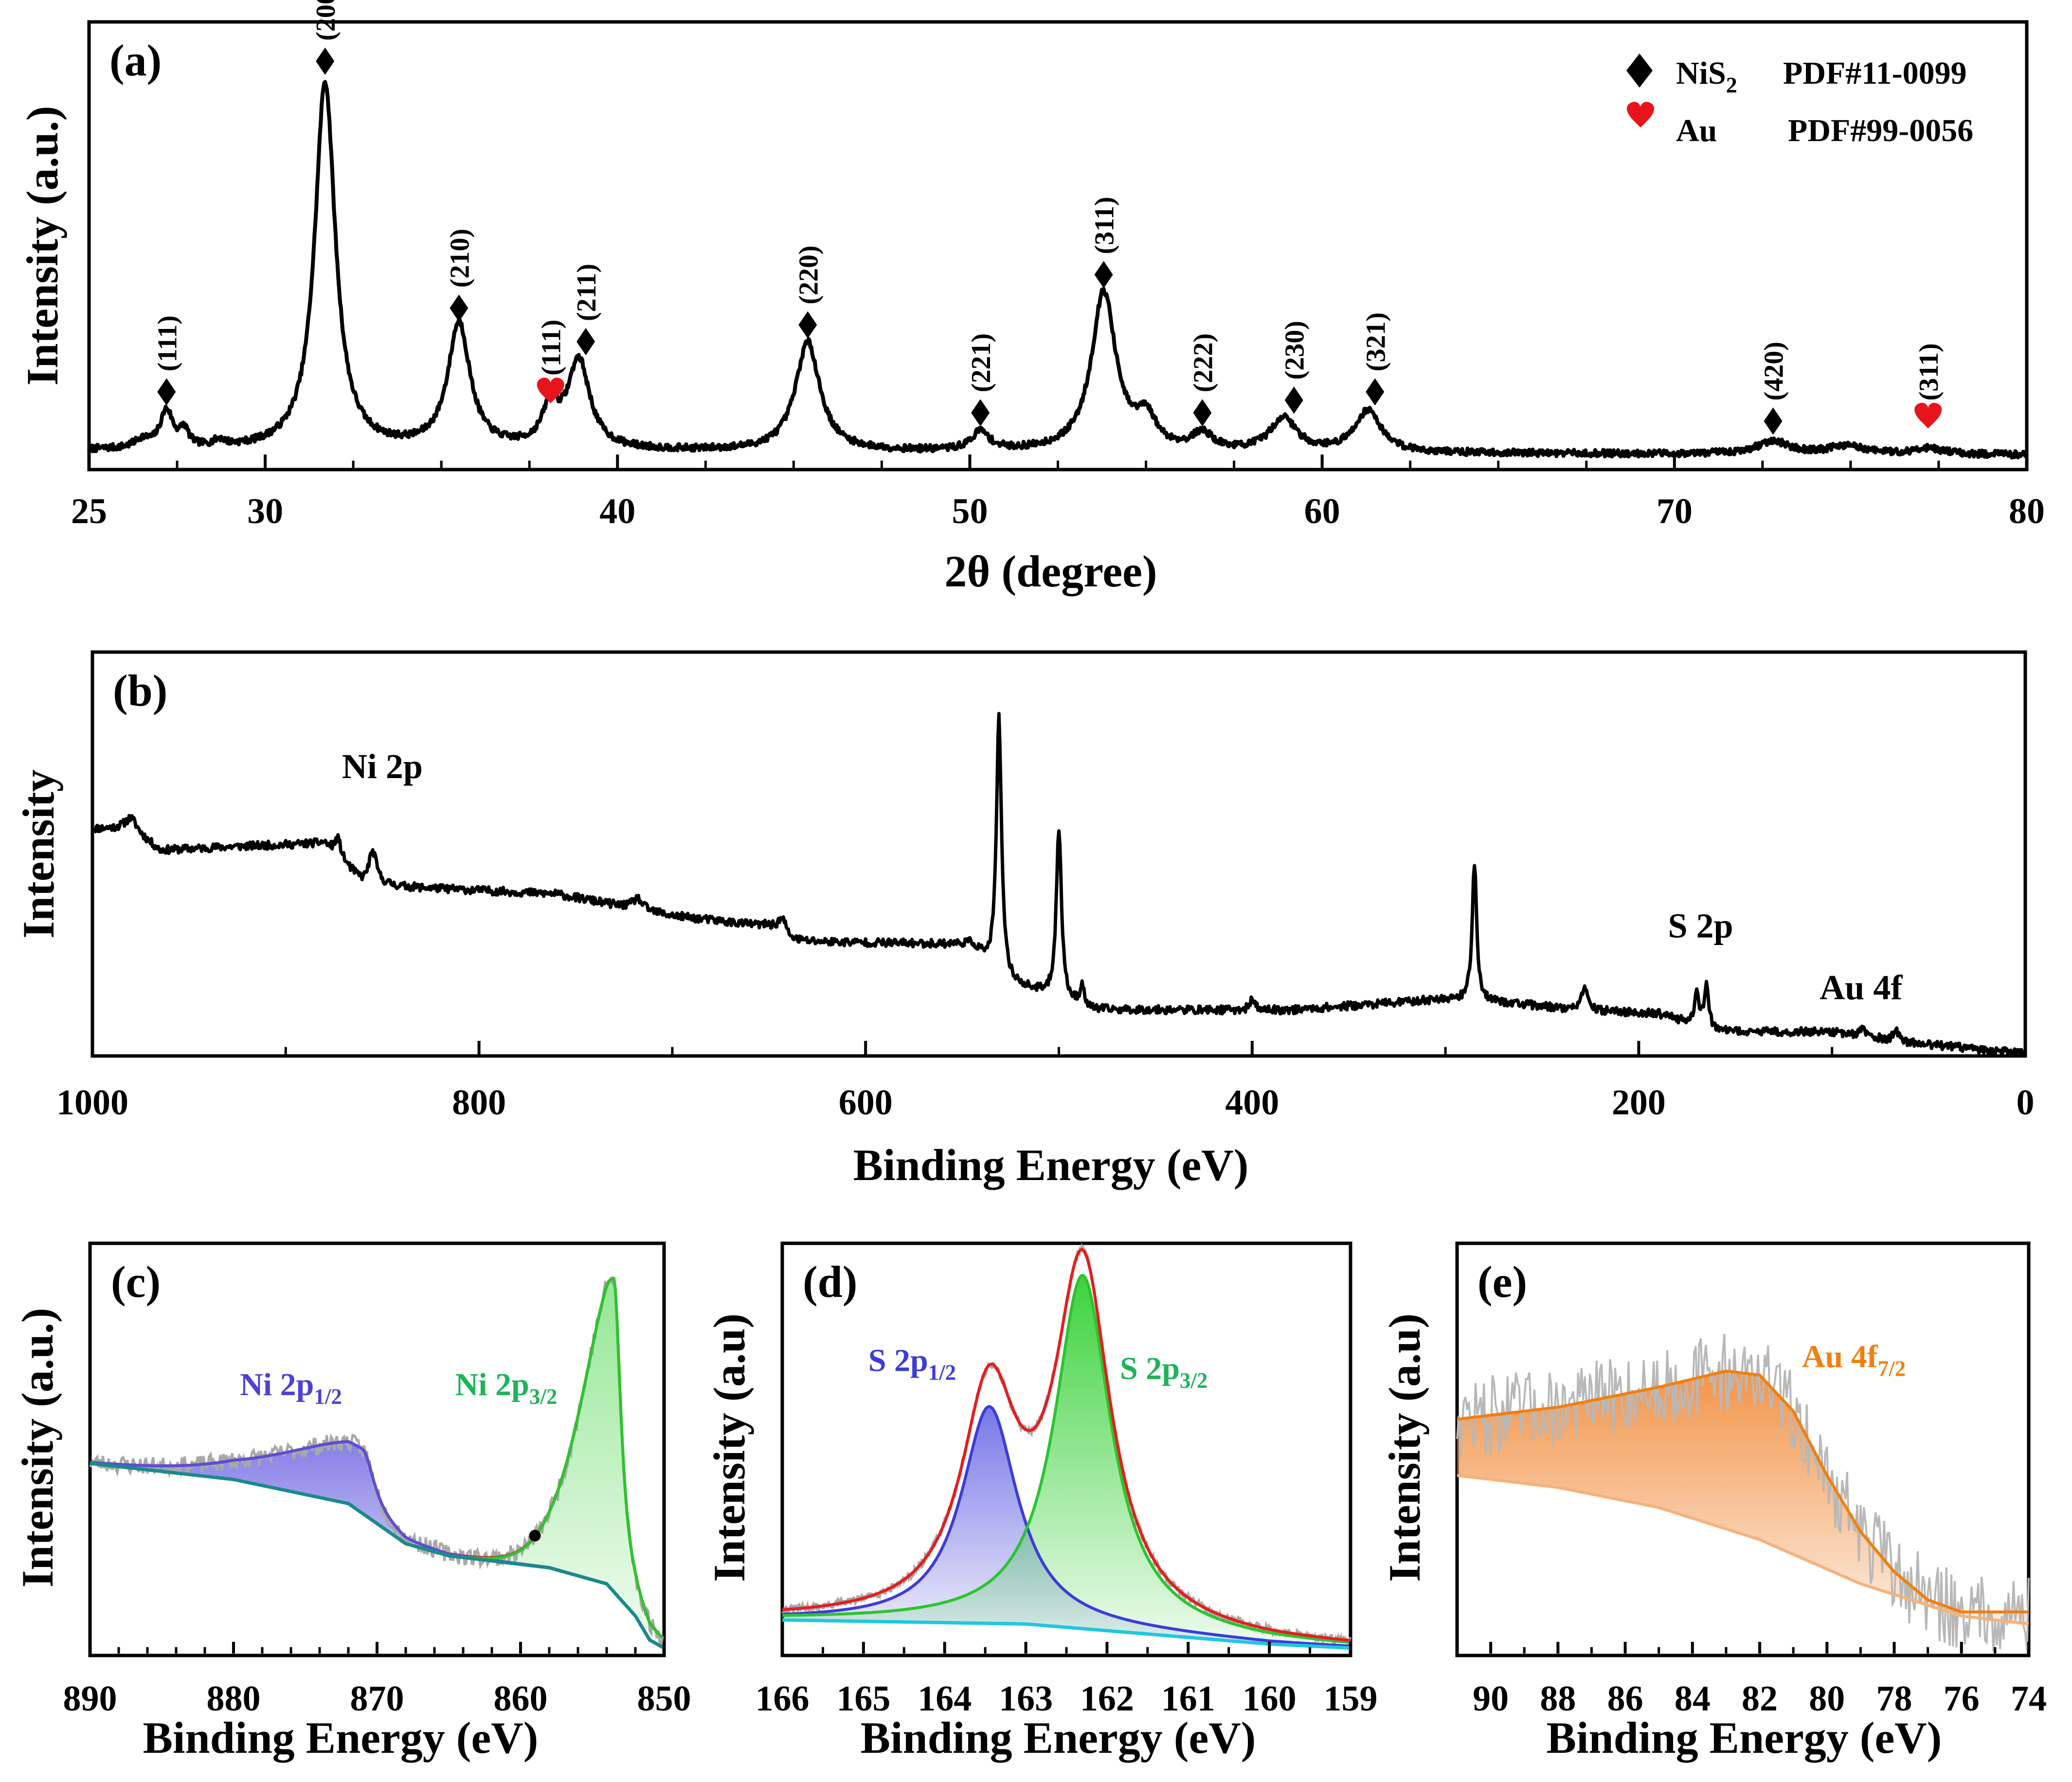  Describe the element at coordinates (1880, 130) in the screenshot. I see `legend-pdf-au: PDF#99-0056` at that location.